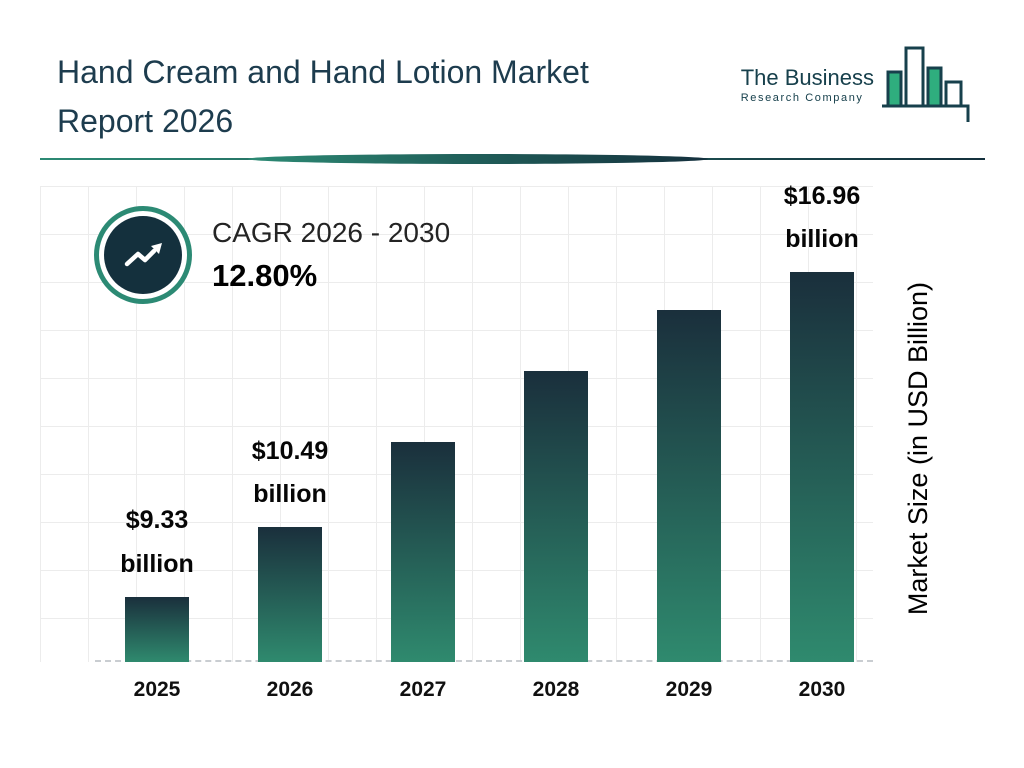  I want to click on trend-up-icon, so click(143, 255).